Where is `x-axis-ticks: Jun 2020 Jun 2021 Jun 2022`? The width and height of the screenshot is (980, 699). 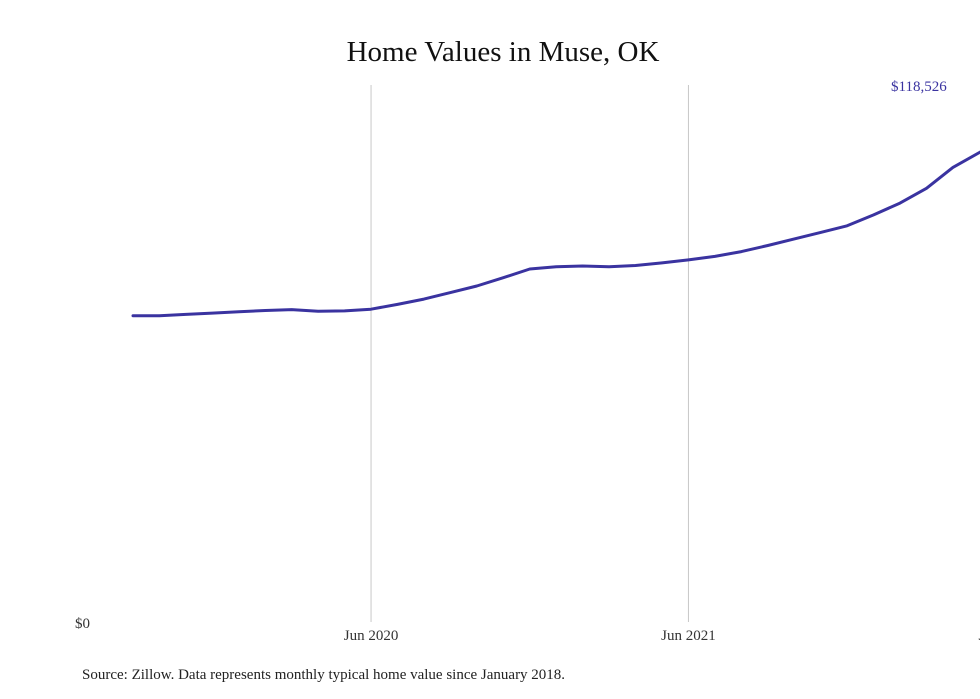
x-axis-ticks: Jun 2020 Jun 2021 Jun 2022 is located at coordinates (662, 636).